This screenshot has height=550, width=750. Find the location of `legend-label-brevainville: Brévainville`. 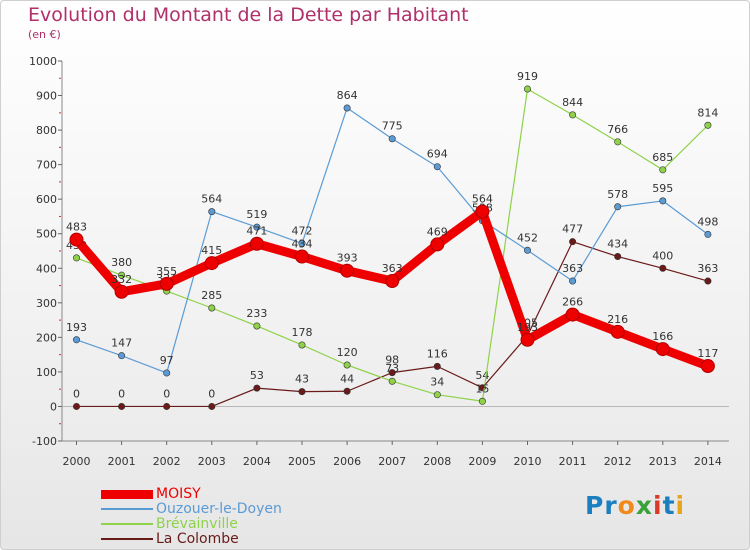

legend-label-brevainville: Brévainville is located at coordinates (197, 524).